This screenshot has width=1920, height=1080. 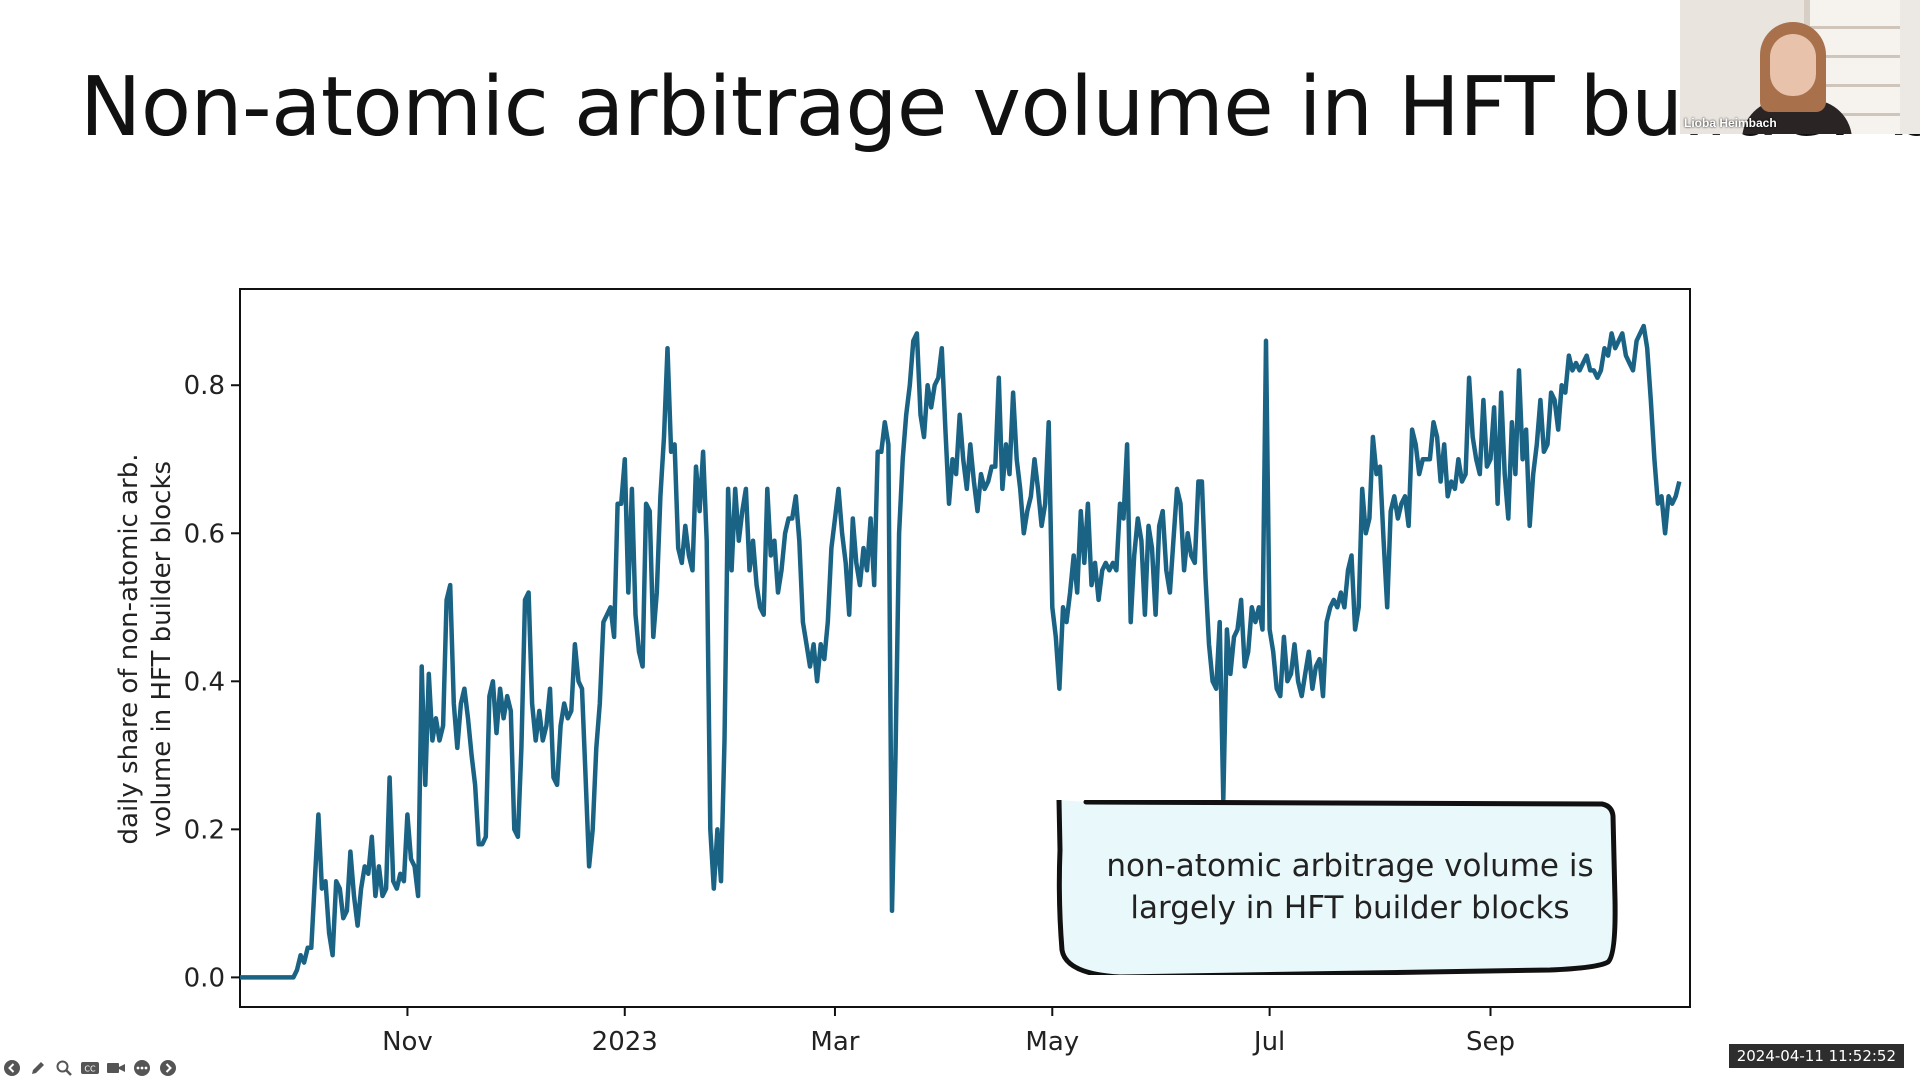 I want to click on y-axis: 0.0 0.2 0.4 0.6 0.8, so click(x=212, y=682).